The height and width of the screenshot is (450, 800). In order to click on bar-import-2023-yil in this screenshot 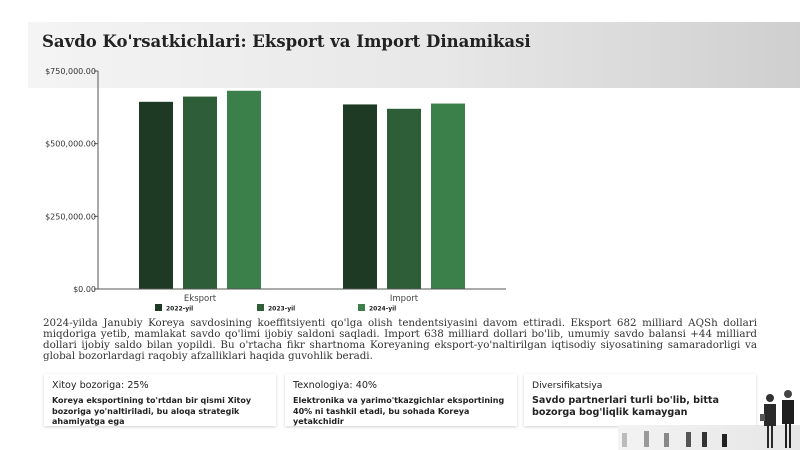, I will do `click(404, 198)`.